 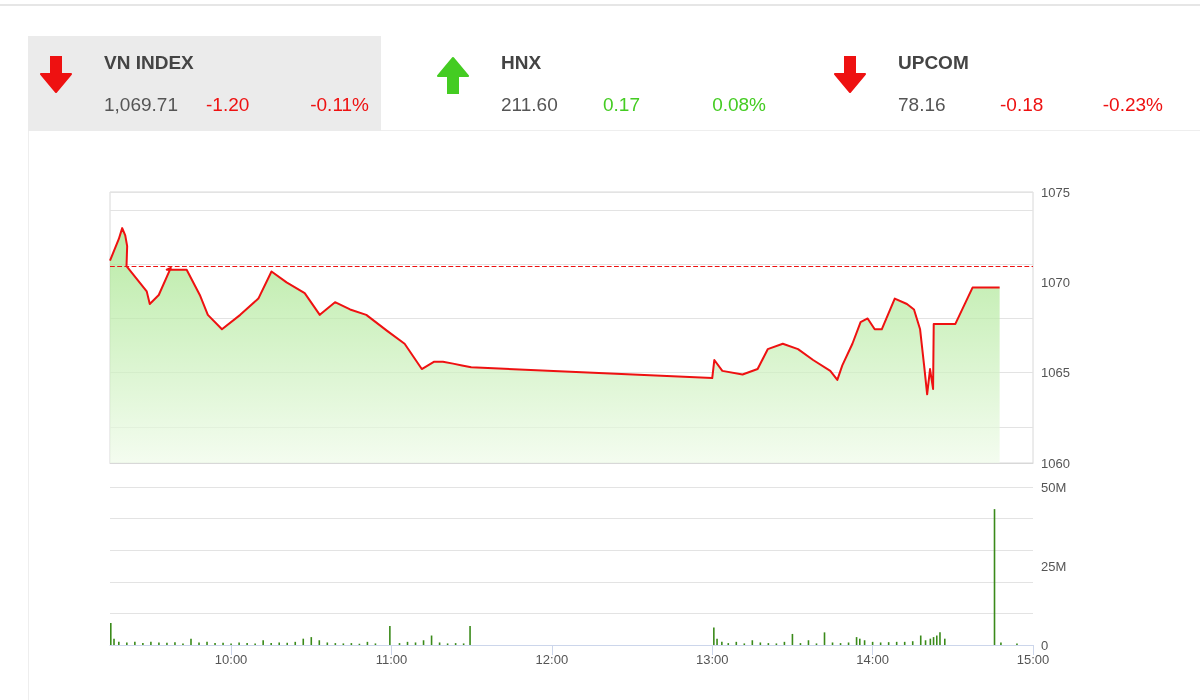 I want to click on y-tick-label: 1075, so click(x=1055, y=192).